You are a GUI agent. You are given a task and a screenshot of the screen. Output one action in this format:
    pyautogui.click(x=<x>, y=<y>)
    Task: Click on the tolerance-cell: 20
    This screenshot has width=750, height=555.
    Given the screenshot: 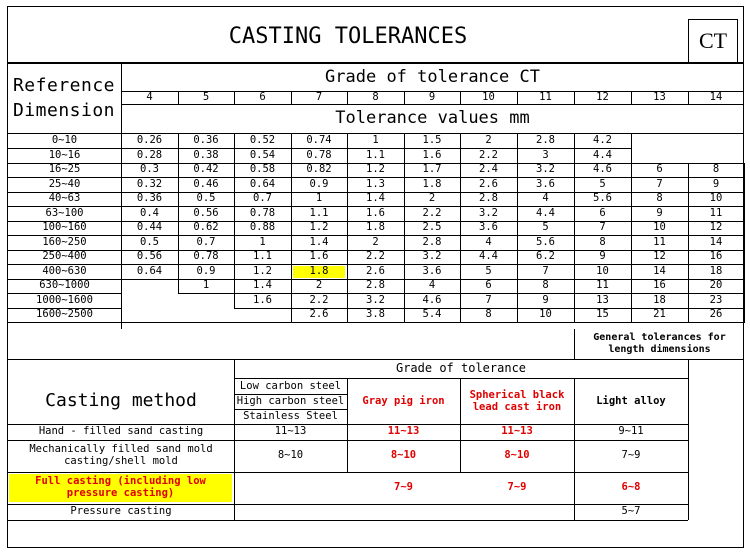 What is the action you would take?
    pyautogui.click(x=716, y=285)
    